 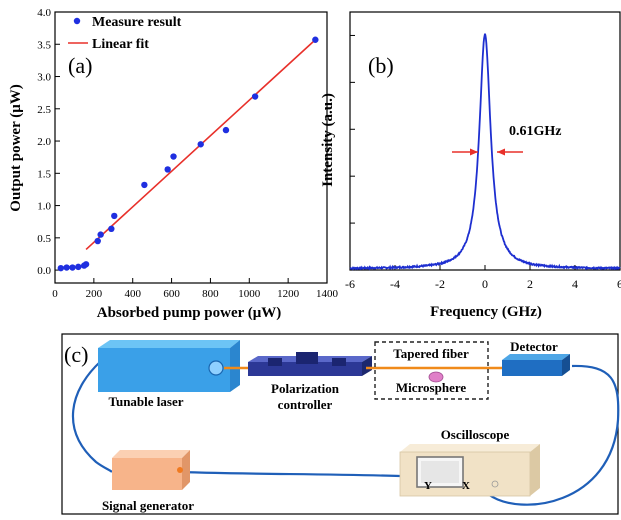 I want to click on oscilloscope-label: Oscilloscope, so click(x=475, y=434).